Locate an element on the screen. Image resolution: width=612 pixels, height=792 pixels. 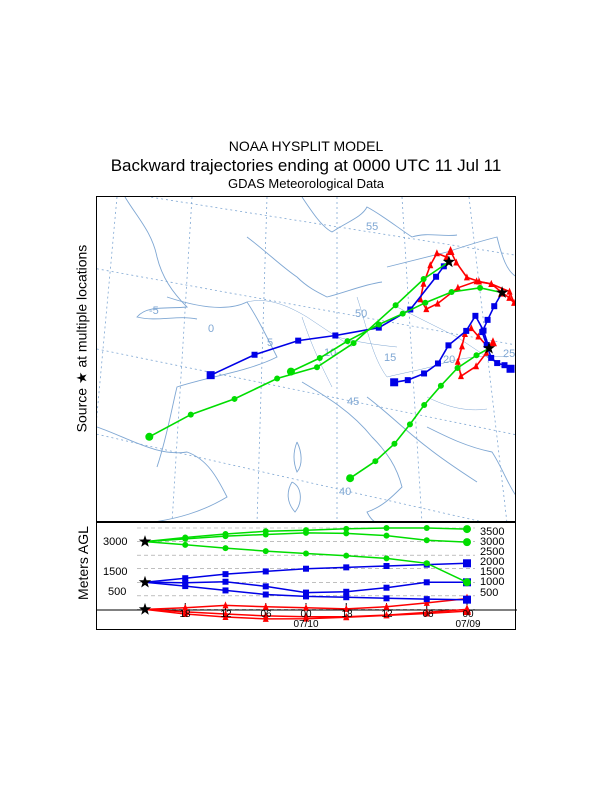
source-star-S1 is located at coordinates (449, 261).